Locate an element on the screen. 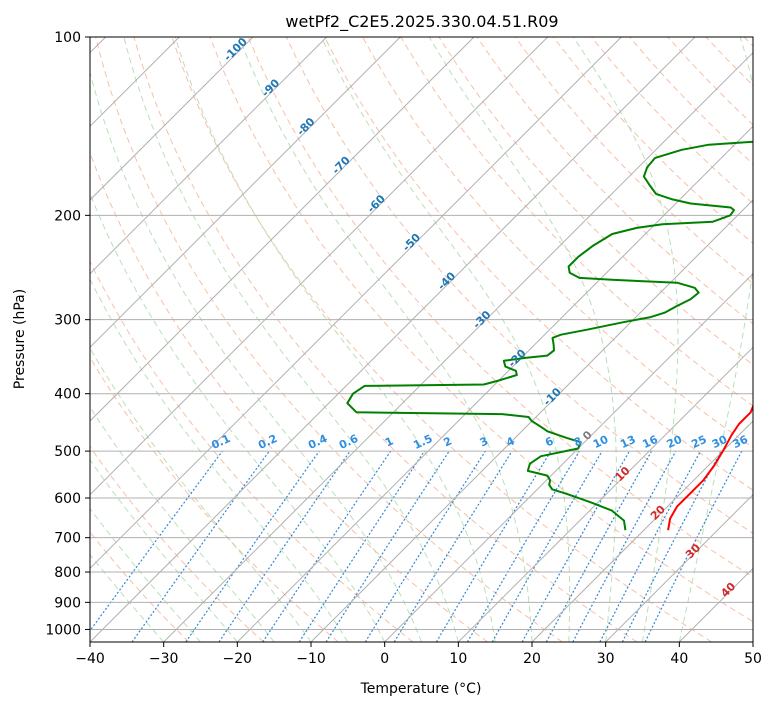 This screenshot has width=775, height=708. y-tick-label: 700 is located at coordinates (67, 539).